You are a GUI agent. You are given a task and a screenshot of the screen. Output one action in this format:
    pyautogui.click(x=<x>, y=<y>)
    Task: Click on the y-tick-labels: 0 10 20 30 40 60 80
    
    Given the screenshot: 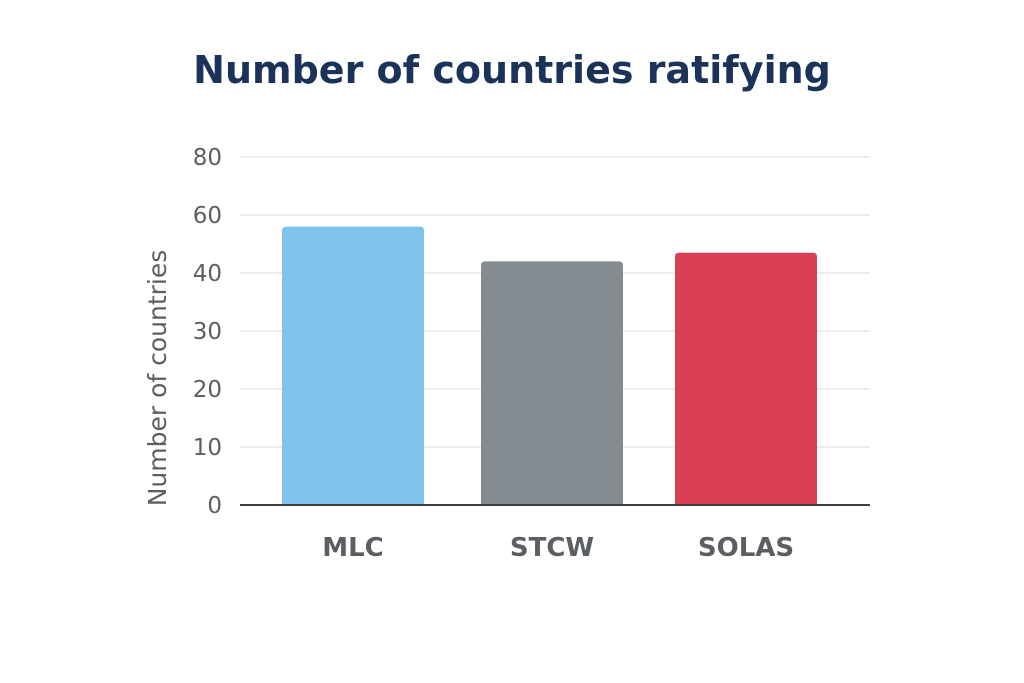 What is the action you would take?
    pyautogui.click(x=207, y=332)
    